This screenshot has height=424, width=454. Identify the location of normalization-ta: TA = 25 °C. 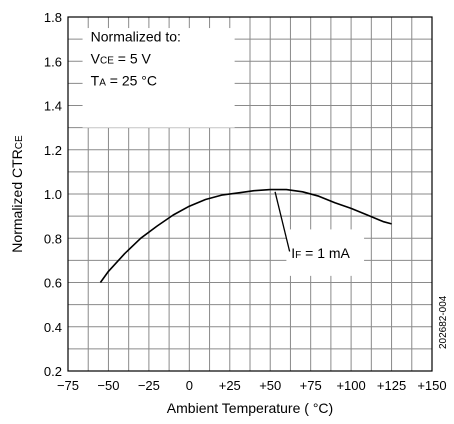
(124, 81).